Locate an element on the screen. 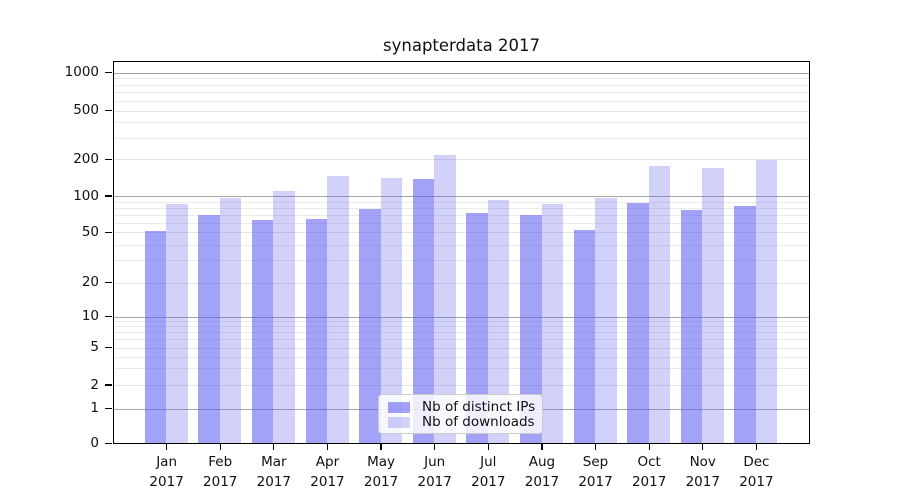  x-tick-label: Jun 2017 is located at coordinates (434, 472).